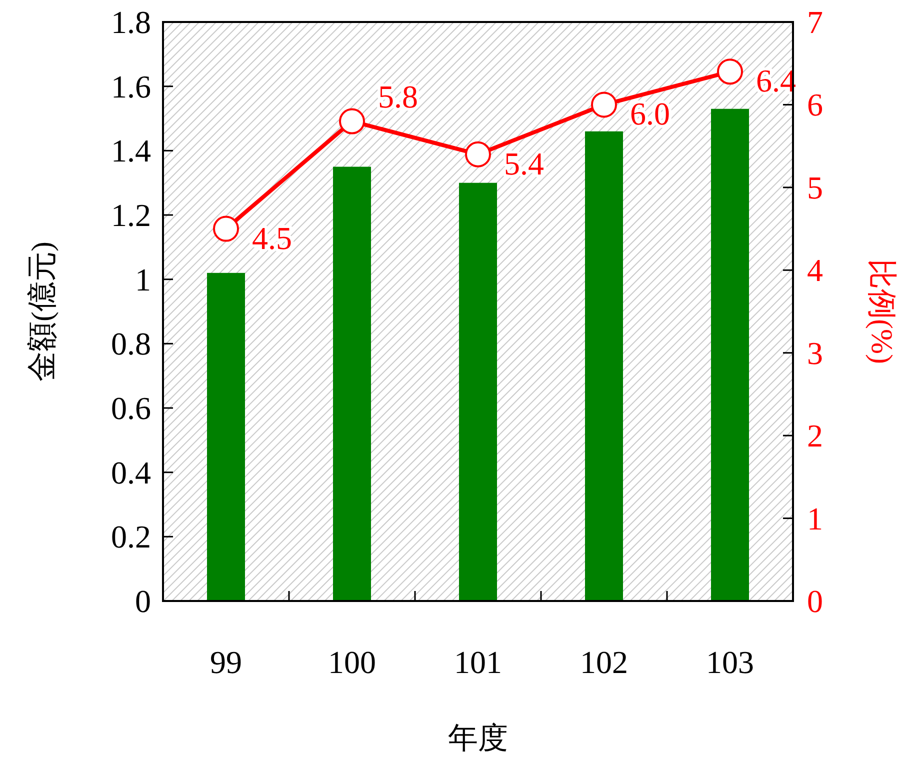 The height and width of the screenshot is (761, 908). Describe the element at coordinates (131, 472) in the screenshot. I see `y-tick-label: 0.4` at that location.